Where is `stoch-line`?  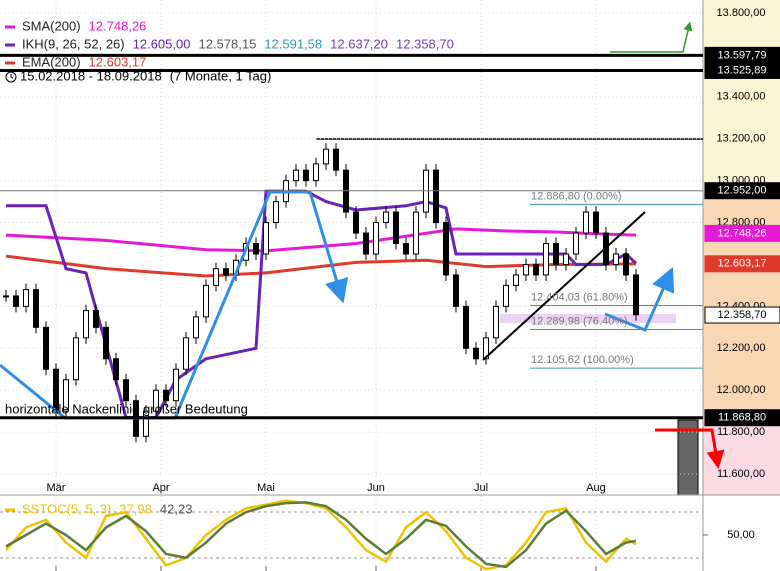
stoch-line is located at coordinates (321, 535).